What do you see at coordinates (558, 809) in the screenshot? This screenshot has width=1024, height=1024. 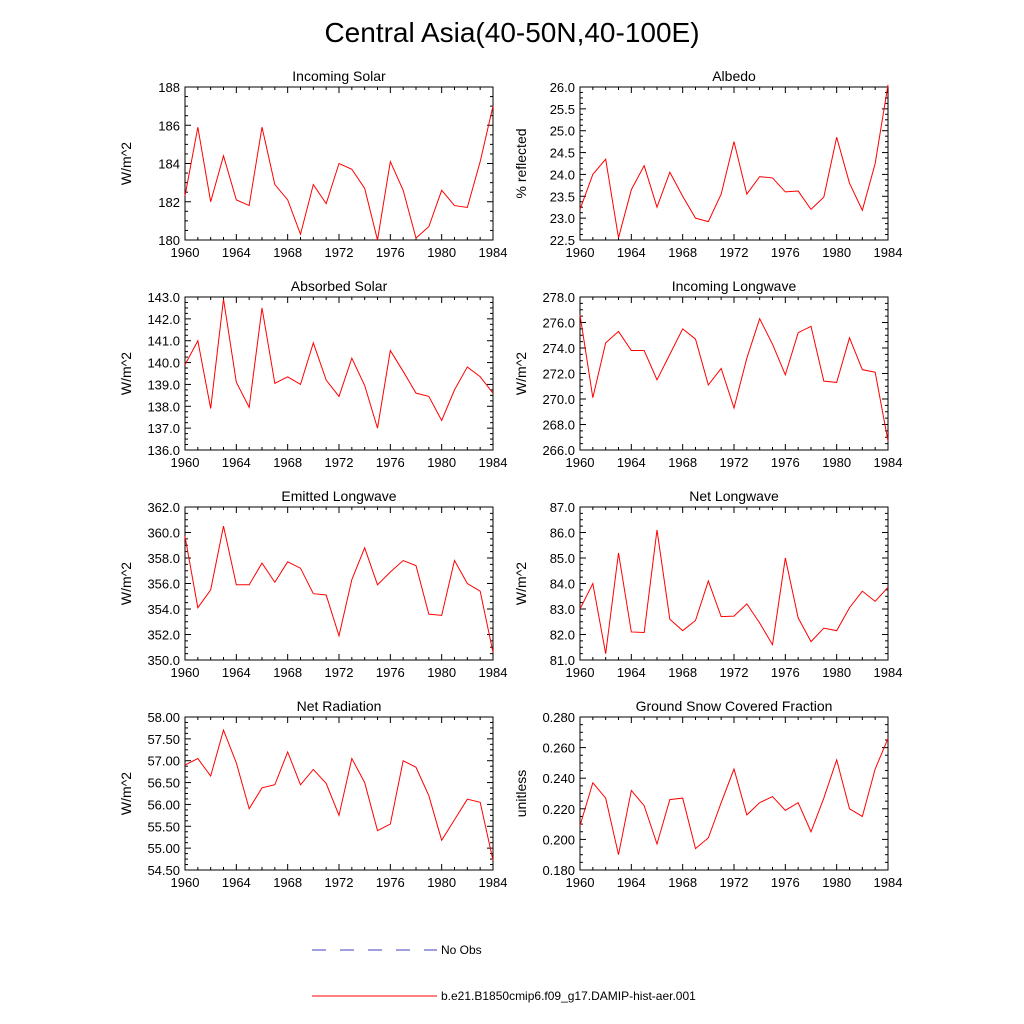 I see `y-tick-label: 0.220` at bounding box center [558, 809].